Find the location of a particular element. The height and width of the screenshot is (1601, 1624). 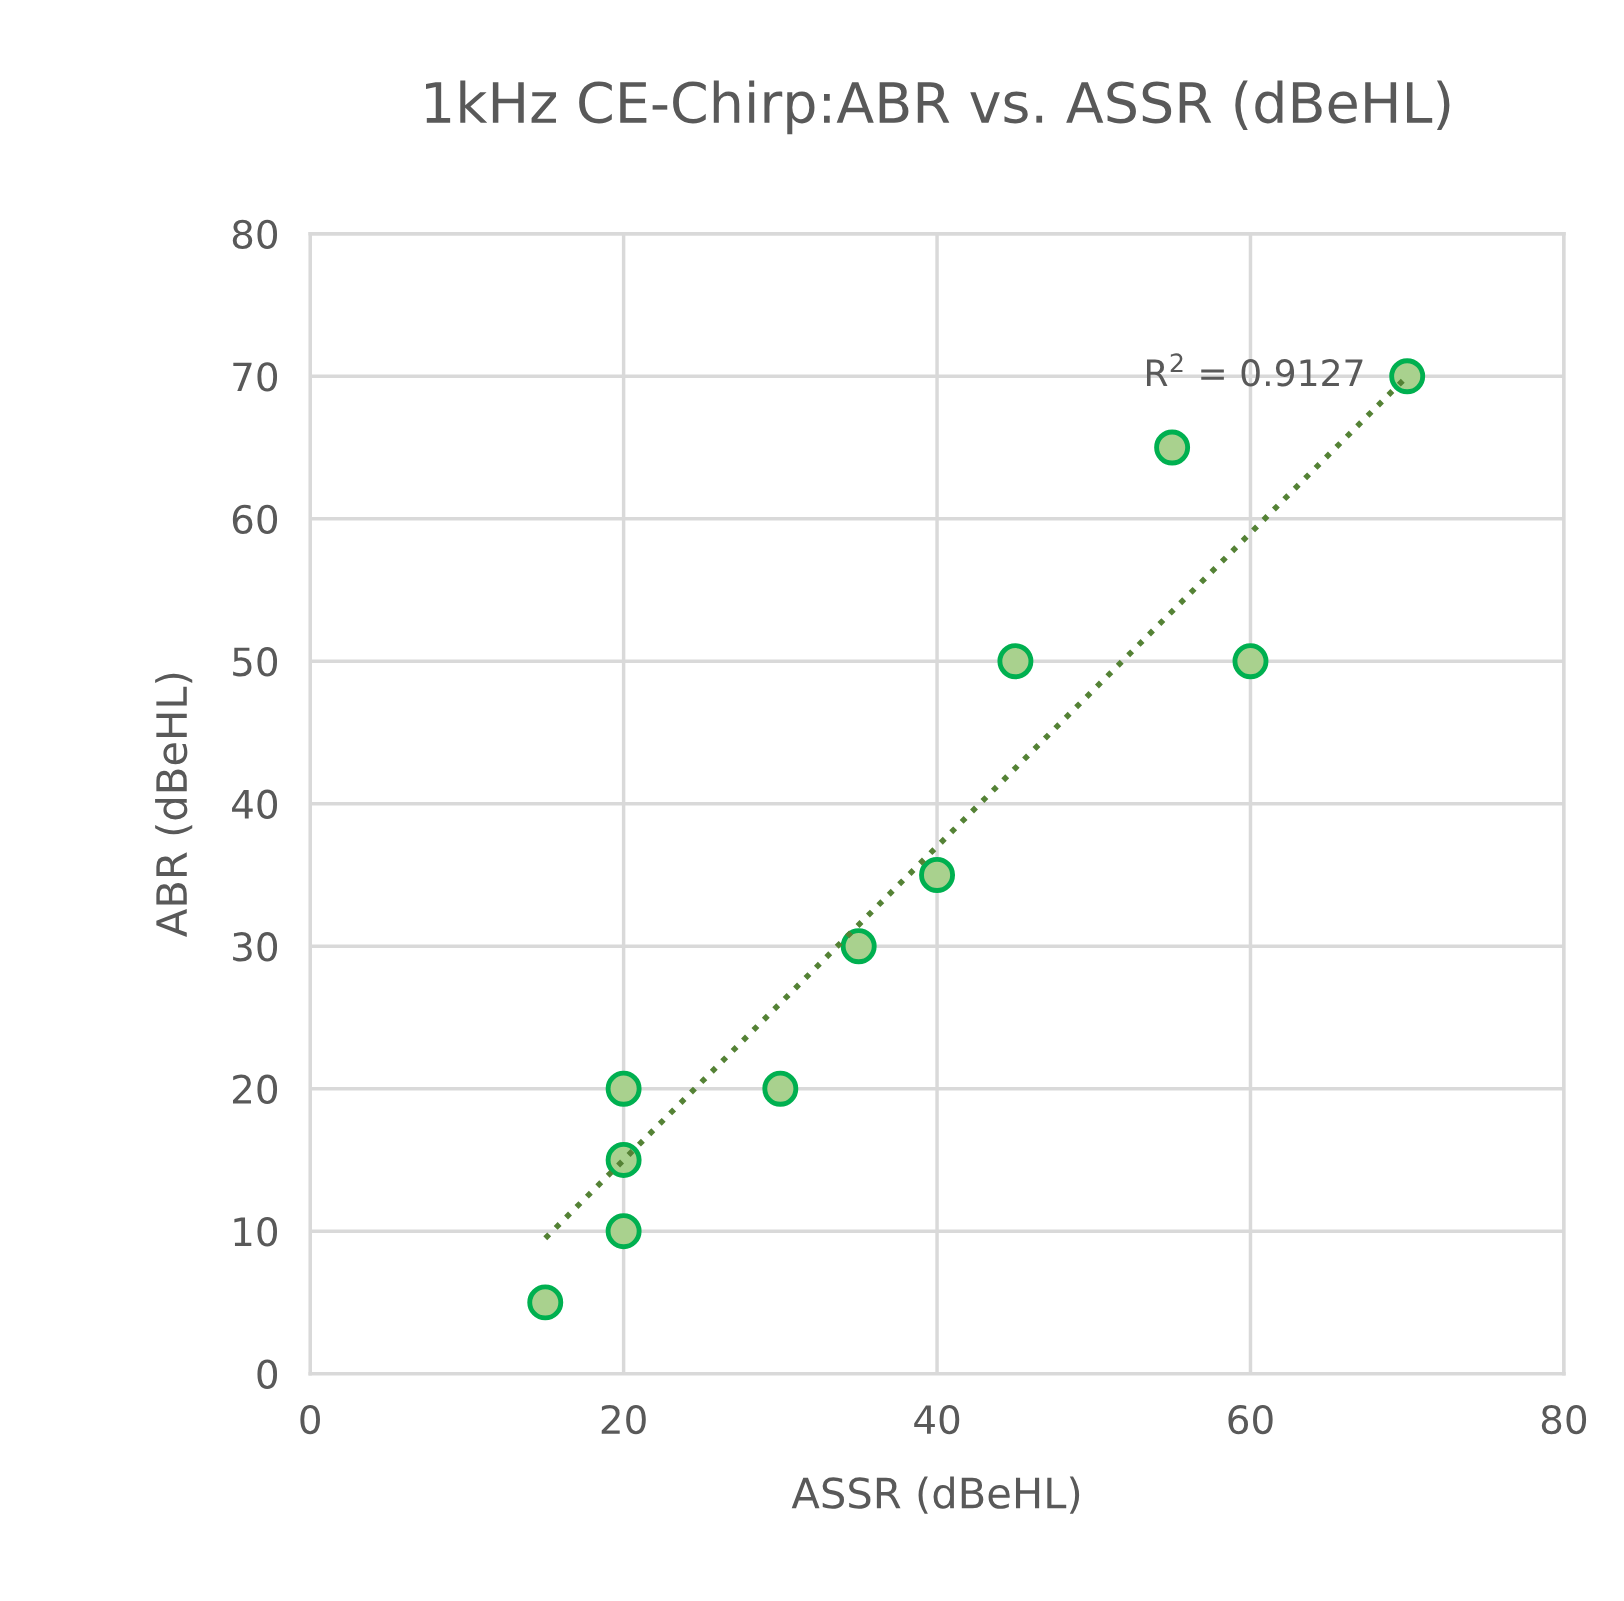

y-tick-label: 10 is located at coordinates (256, 1232).